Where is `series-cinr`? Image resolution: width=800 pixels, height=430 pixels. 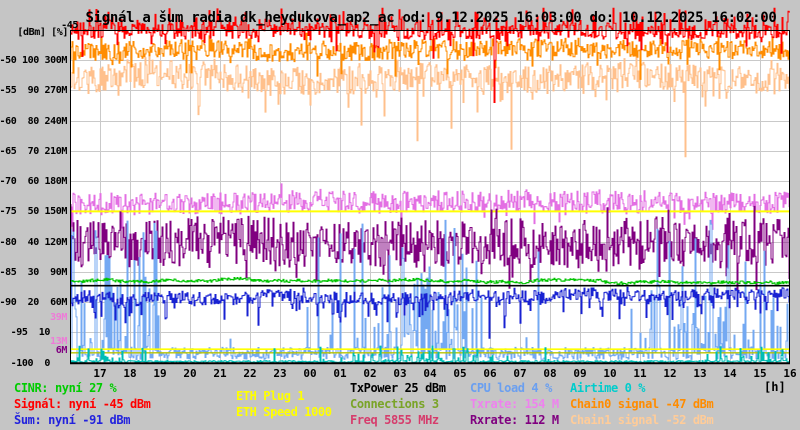 series-cinr is located at coordinates (430, 281).